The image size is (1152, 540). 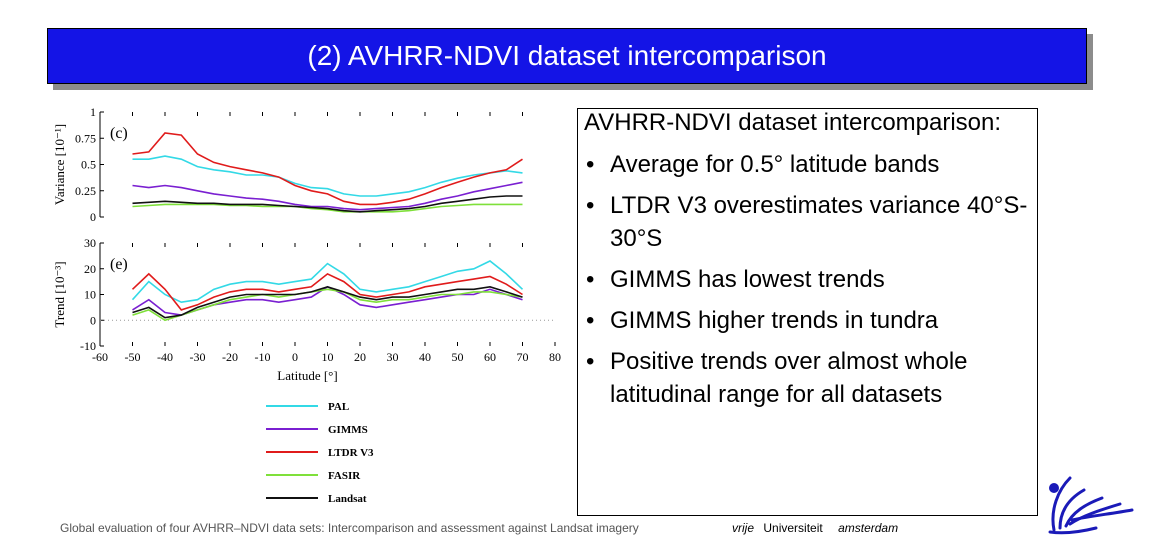 I want to click on panel-label: (c), so click(x=119, y=133).